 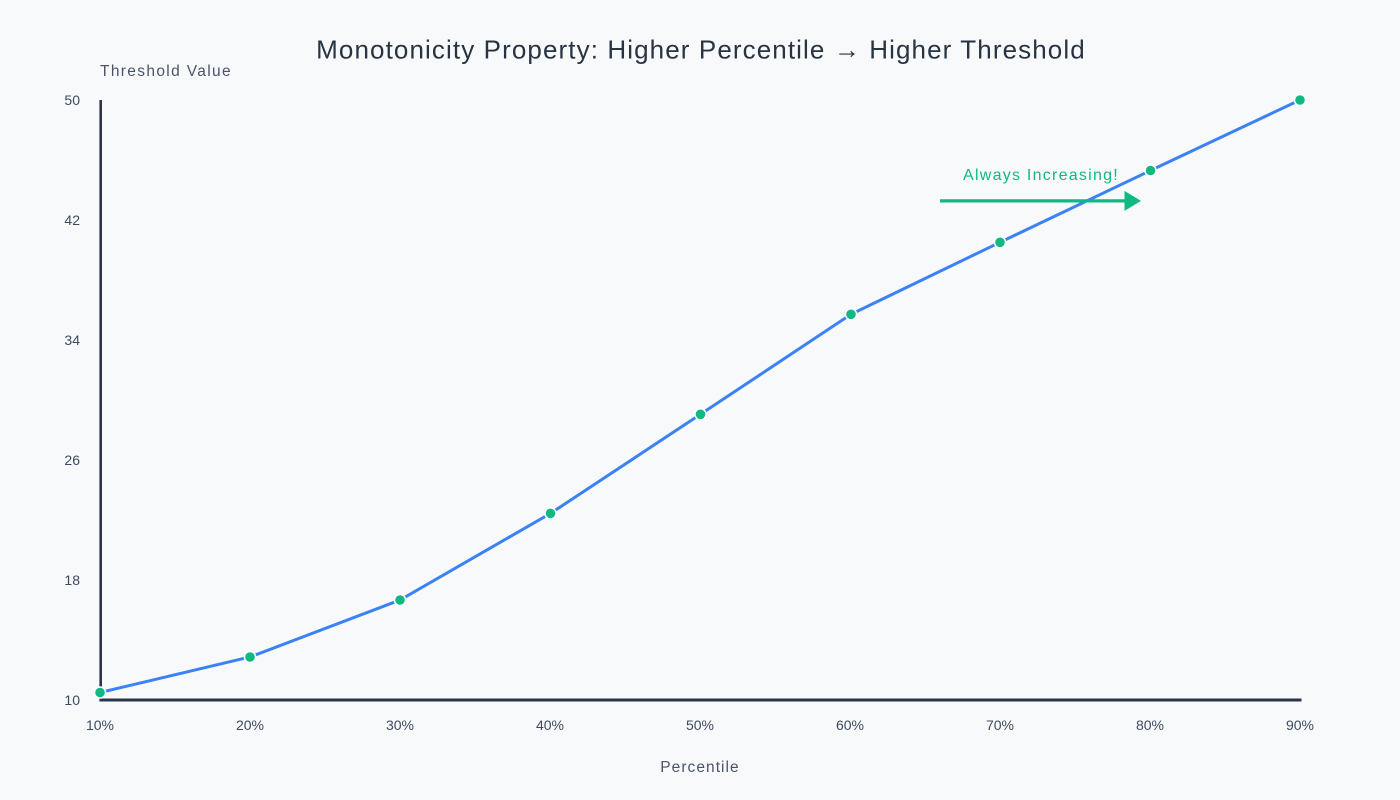 I want to click on svg-text: 60%, so click(x=850, y=725).